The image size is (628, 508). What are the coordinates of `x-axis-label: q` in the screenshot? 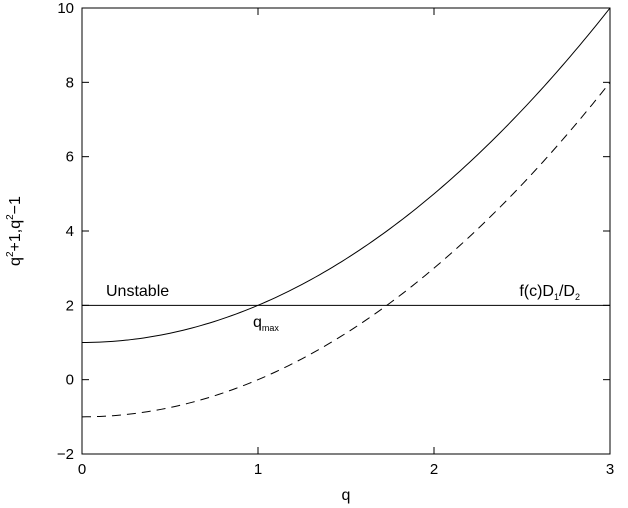 It's located at (346, 495).